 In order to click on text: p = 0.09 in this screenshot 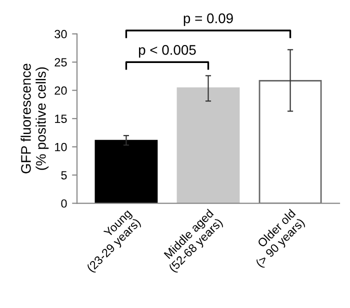, I will do `click(208, 19)`.